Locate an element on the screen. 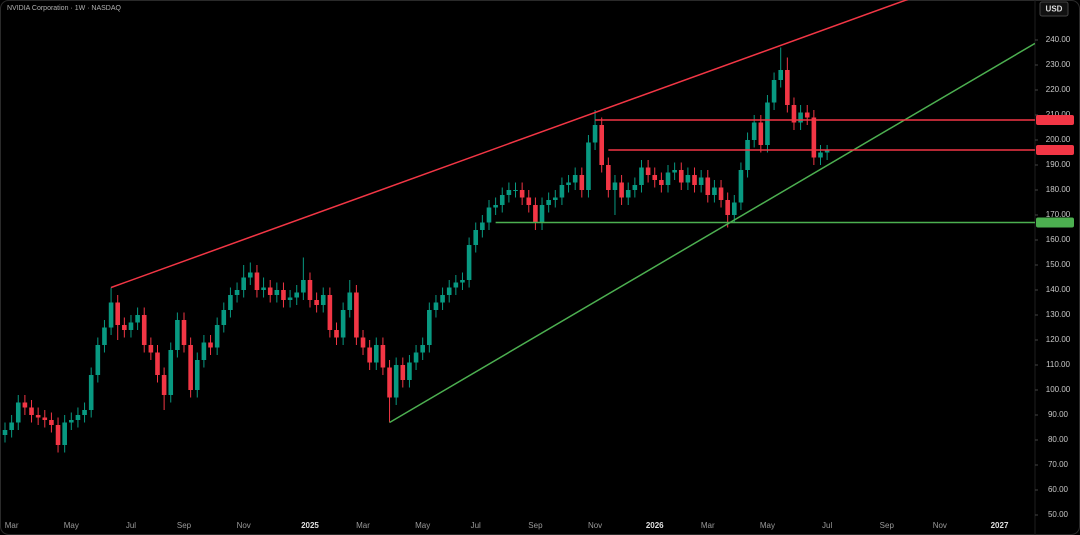 This screenshot has width=1080, height=535. y-tick-label: 230.00 is located at coordinates (1058, 64).